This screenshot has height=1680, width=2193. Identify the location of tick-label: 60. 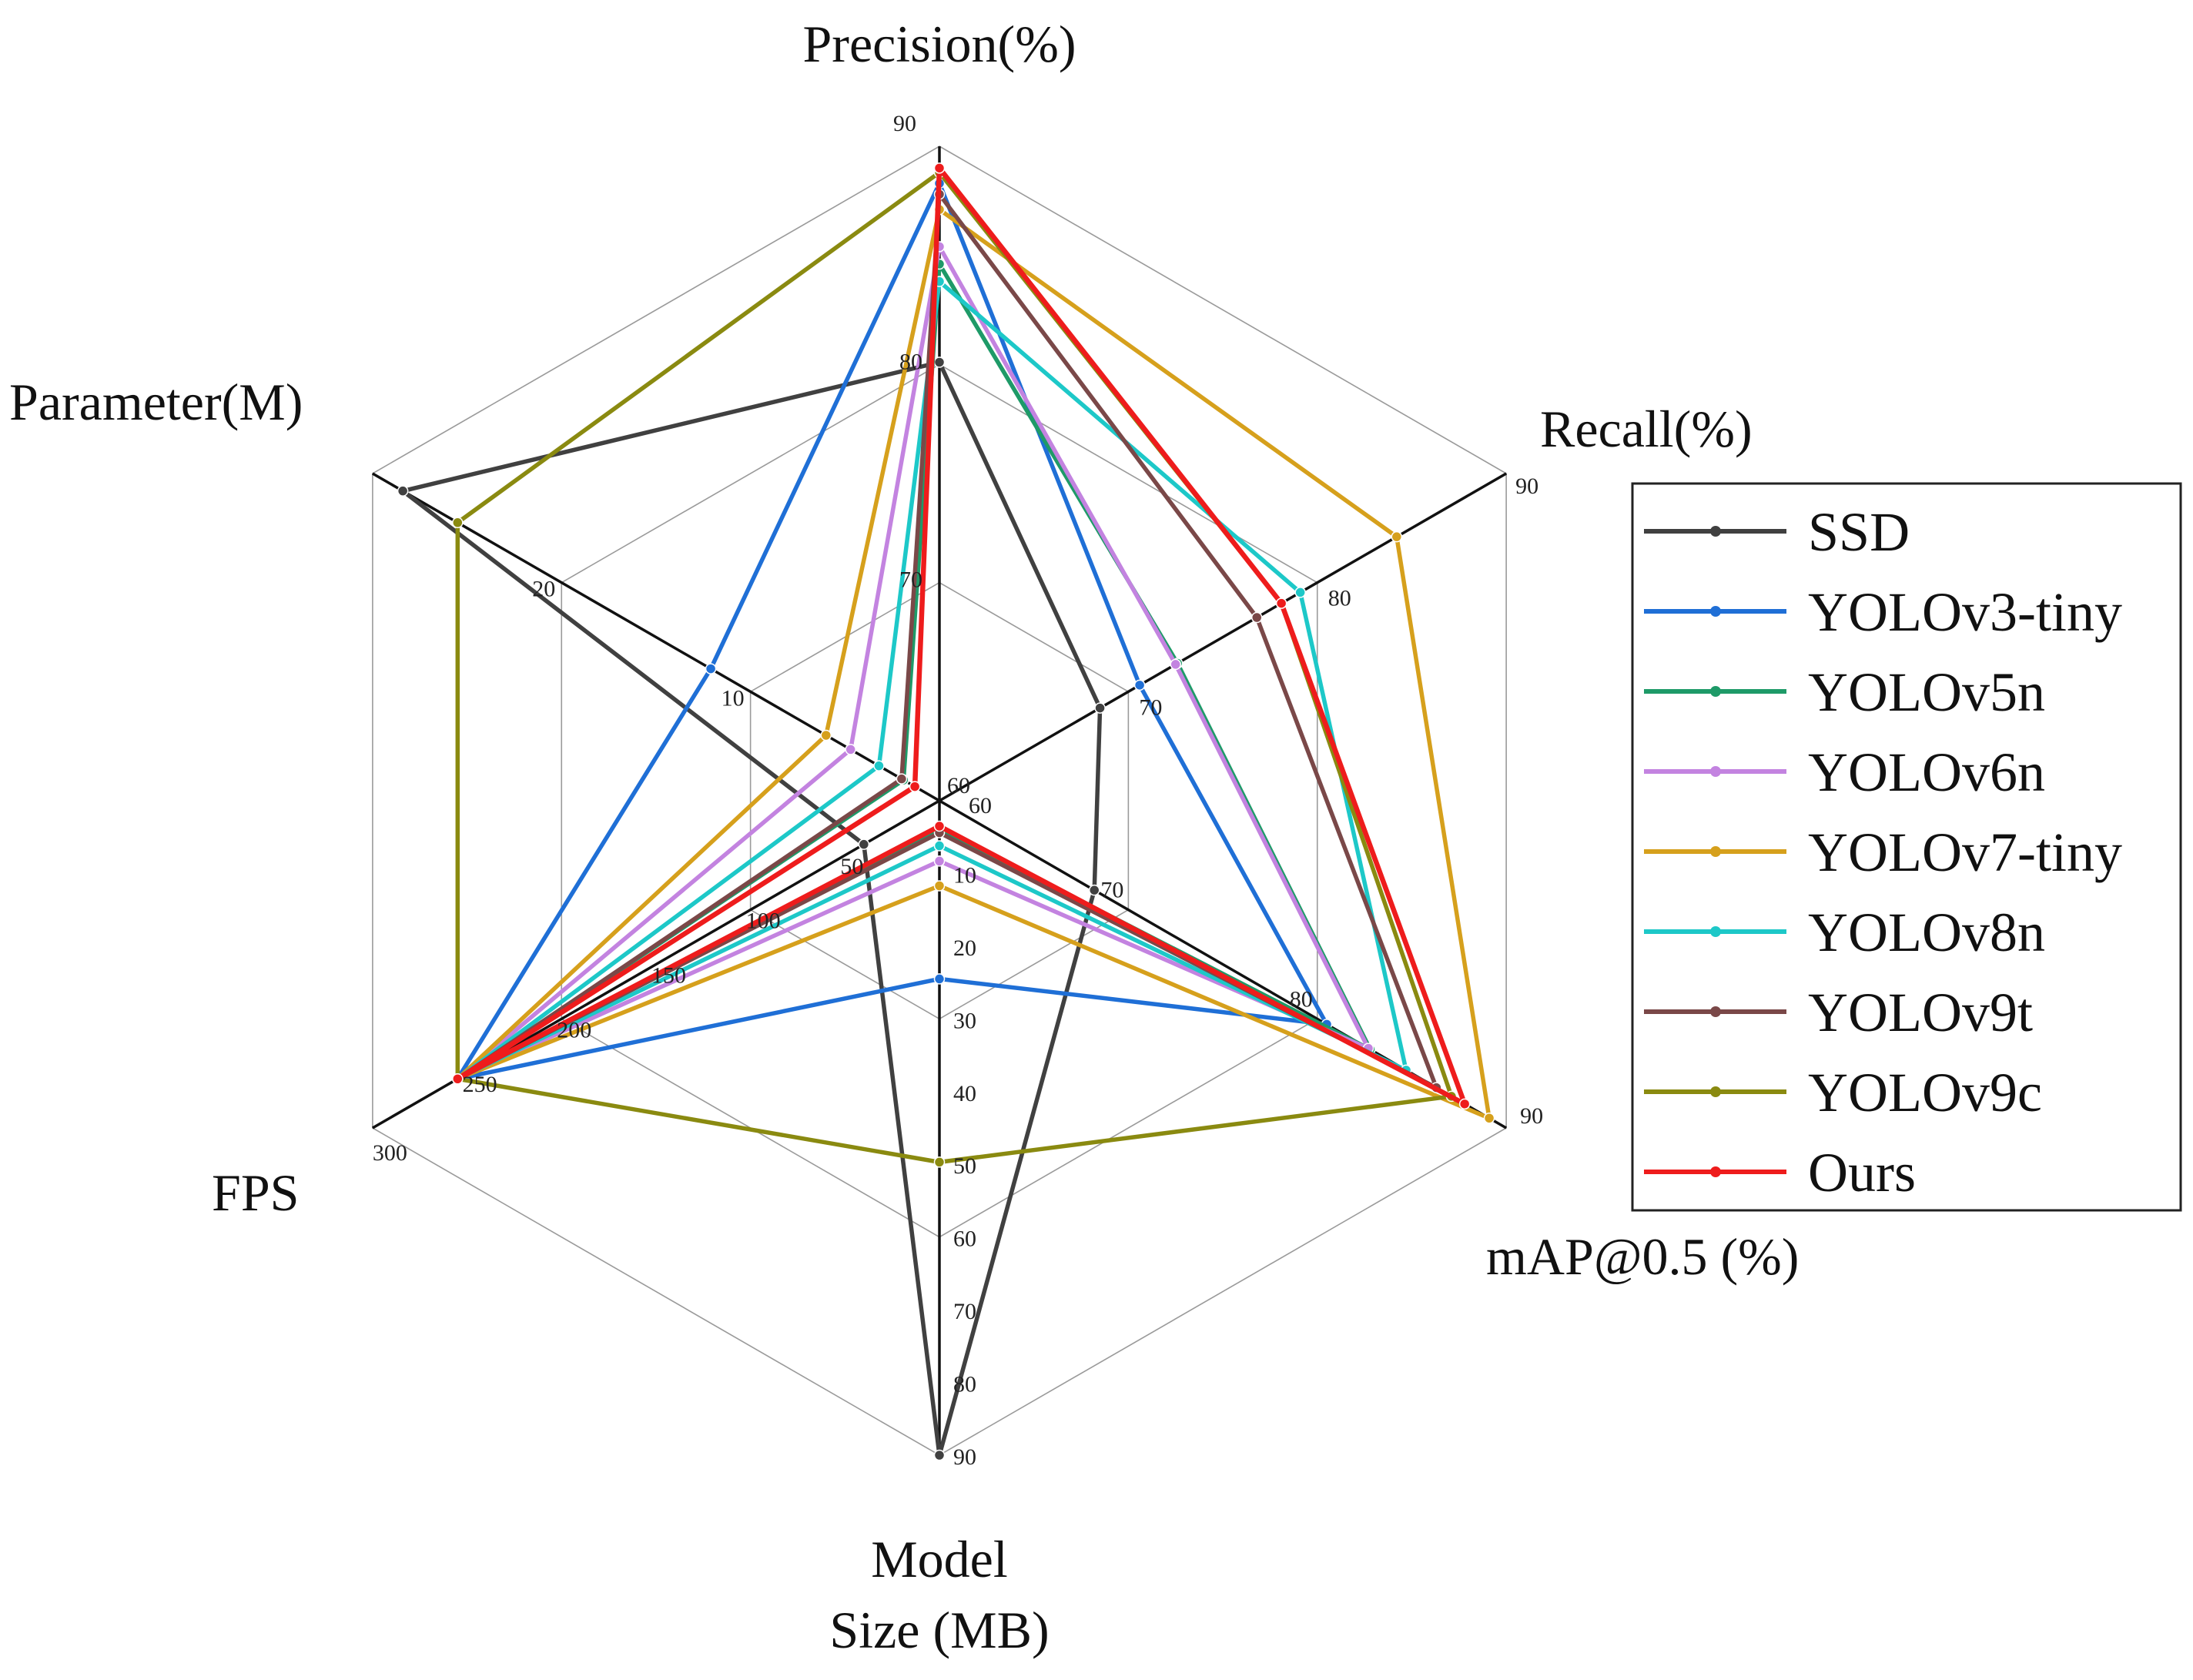
(964, 1239).